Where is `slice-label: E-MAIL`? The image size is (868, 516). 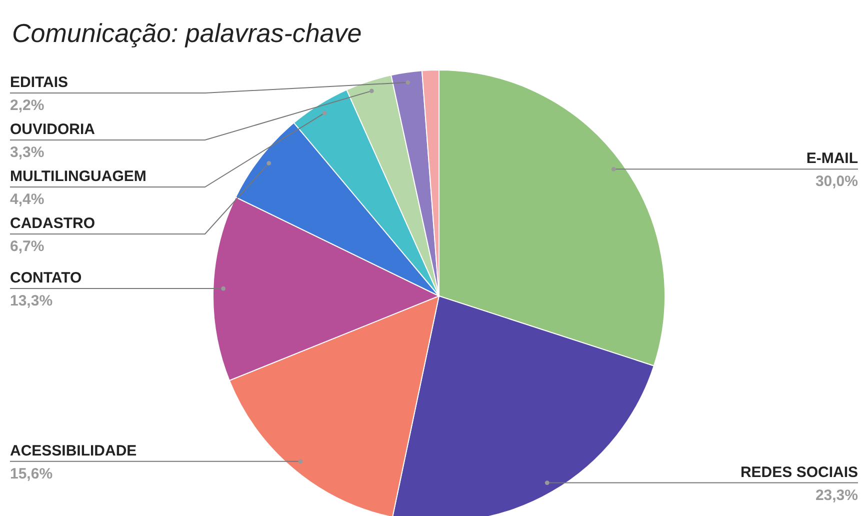
slice-label: E-MAIL is located at coordinates (832, 159).